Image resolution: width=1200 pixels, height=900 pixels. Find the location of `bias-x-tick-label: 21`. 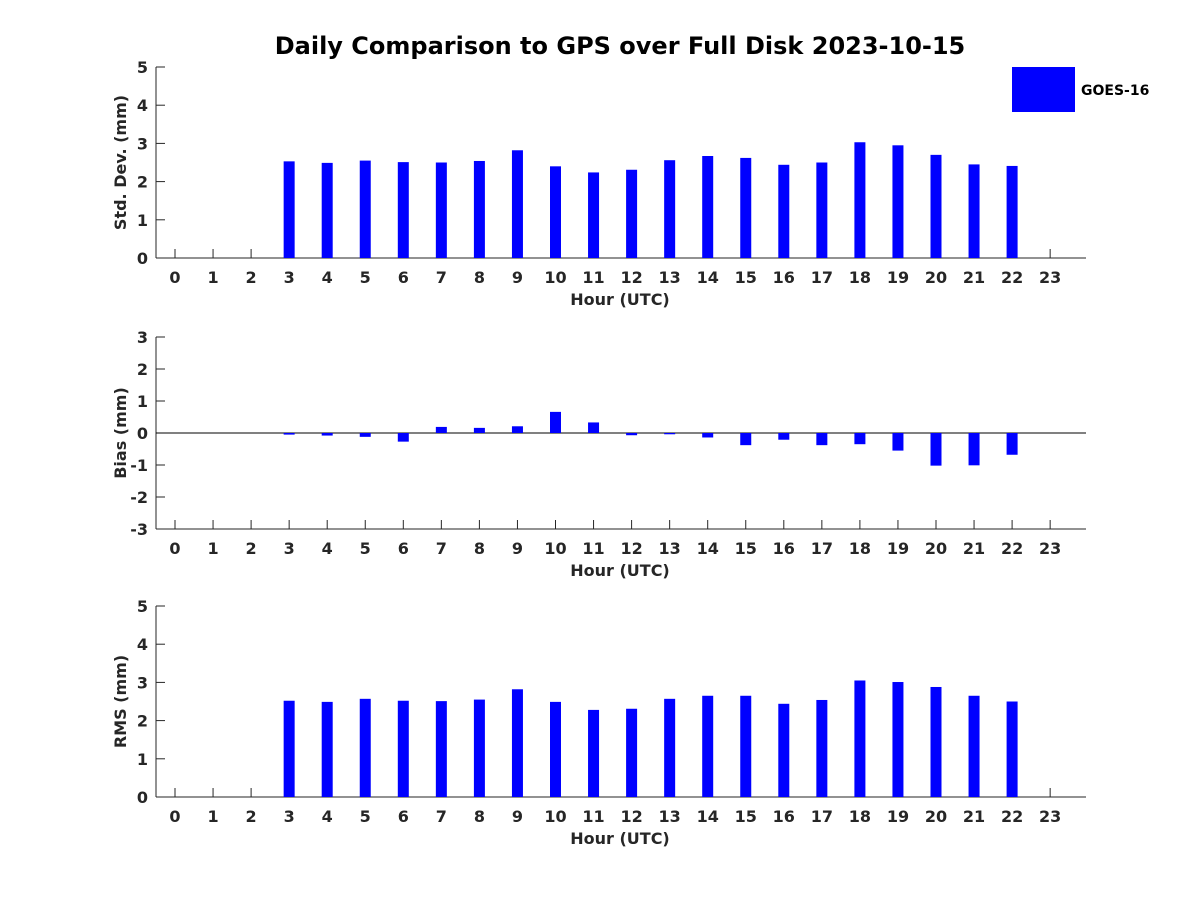

bias-x-tick-label: 21 is located at coordinates (974, 548).